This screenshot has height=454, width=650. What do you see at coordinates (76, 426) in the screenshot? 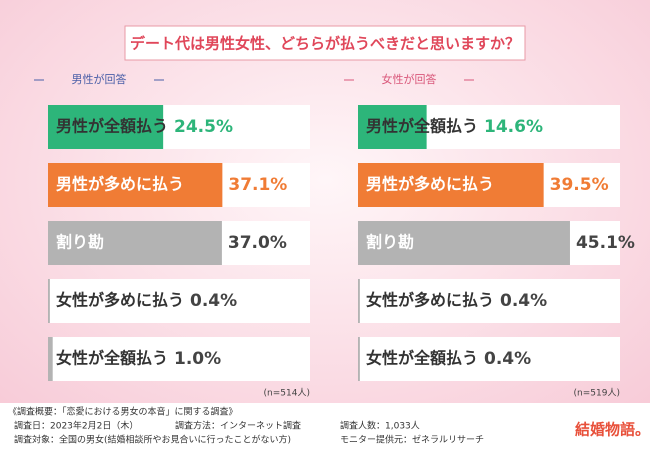
I see `footer-item: 調査日：2023年2月2日（木）` at bounding box center [76, 426].